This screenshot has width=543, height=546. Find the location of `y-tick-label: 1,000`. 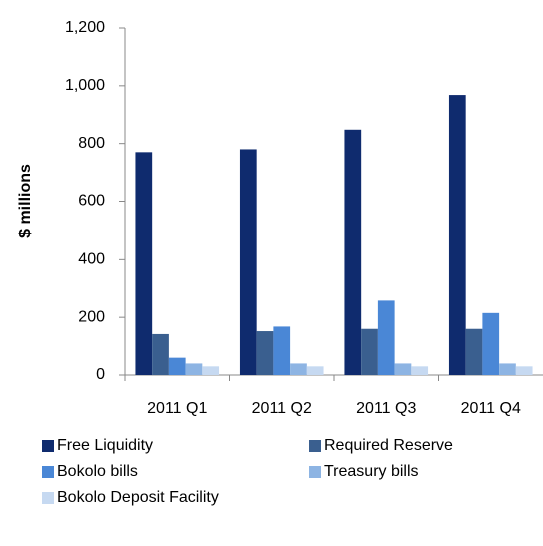

y-tick-label: 1,000 is located at coordinates (85, 85).